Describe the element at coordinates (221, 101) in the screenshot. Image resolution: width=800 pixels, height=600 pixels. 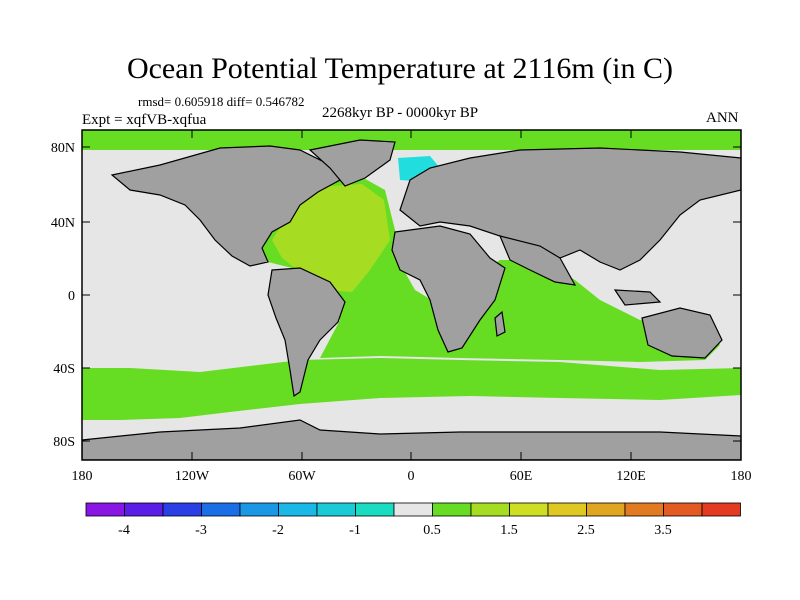
I see `statistics-line: rmsd= 0.605918 diff= 0.546782` at that location.